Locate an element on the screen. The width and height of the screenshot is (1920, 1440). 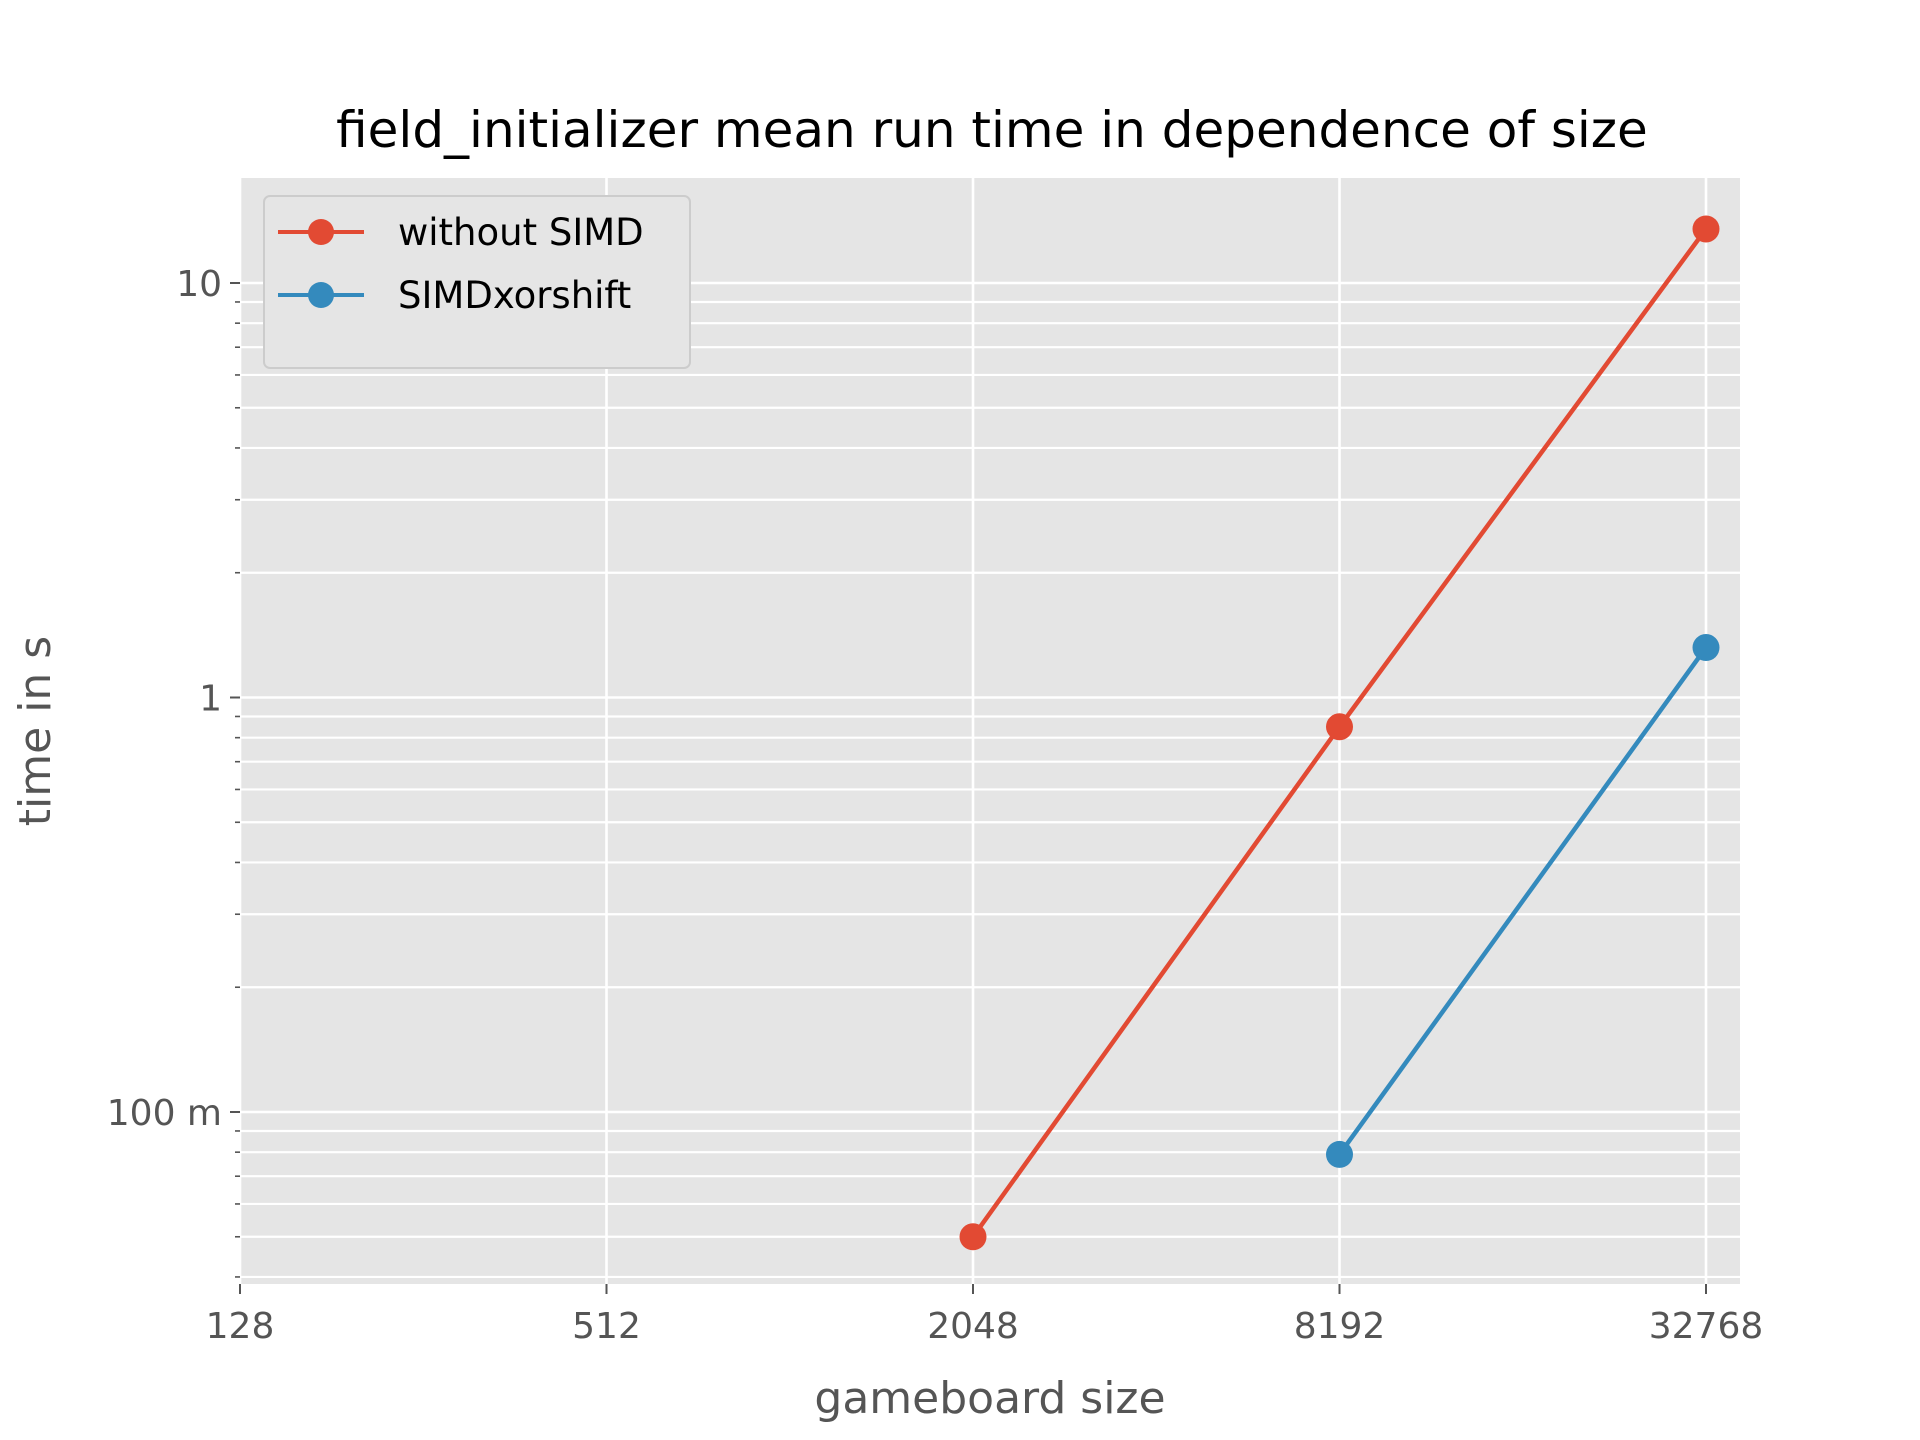
legend-box is located at coordinates (477, 282).